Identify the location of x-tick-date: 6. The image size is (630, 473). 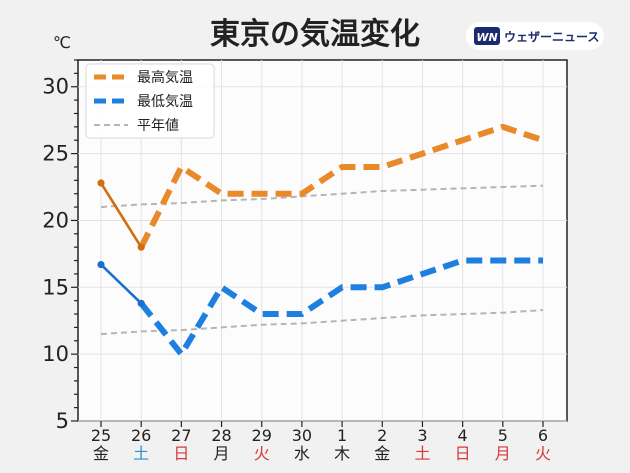
(543, 435).